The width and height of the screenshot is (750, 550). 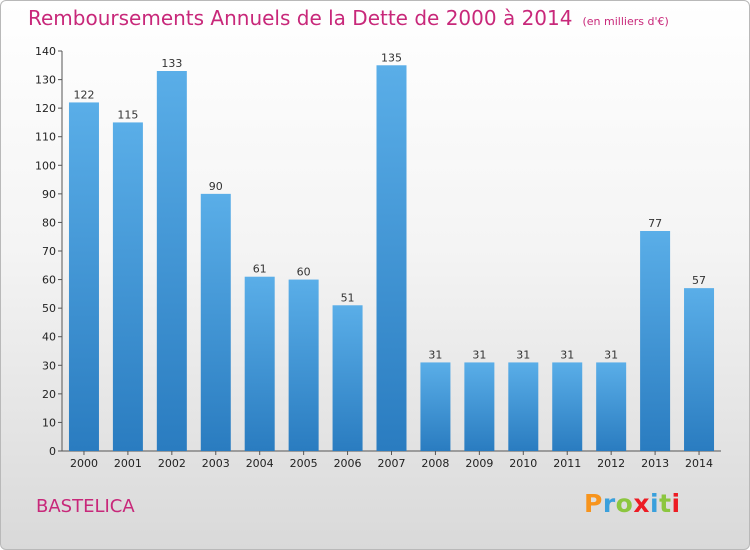 I want to click on x-tick-label: 2008, so click(x=435, y=463).